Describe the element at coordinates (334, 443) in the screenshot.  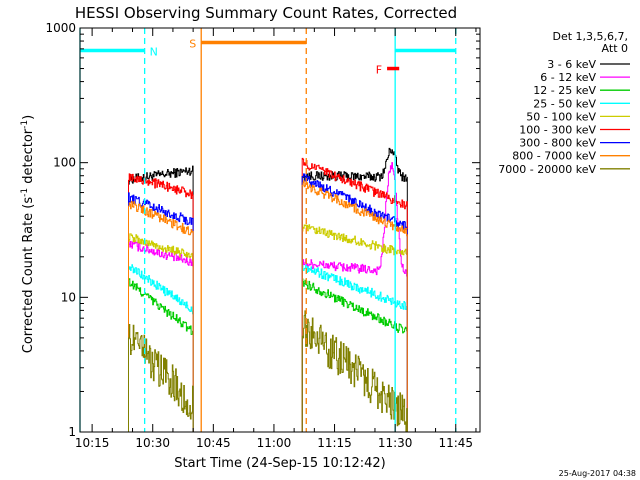
I see `x-tick-label: 11:15` at that location.